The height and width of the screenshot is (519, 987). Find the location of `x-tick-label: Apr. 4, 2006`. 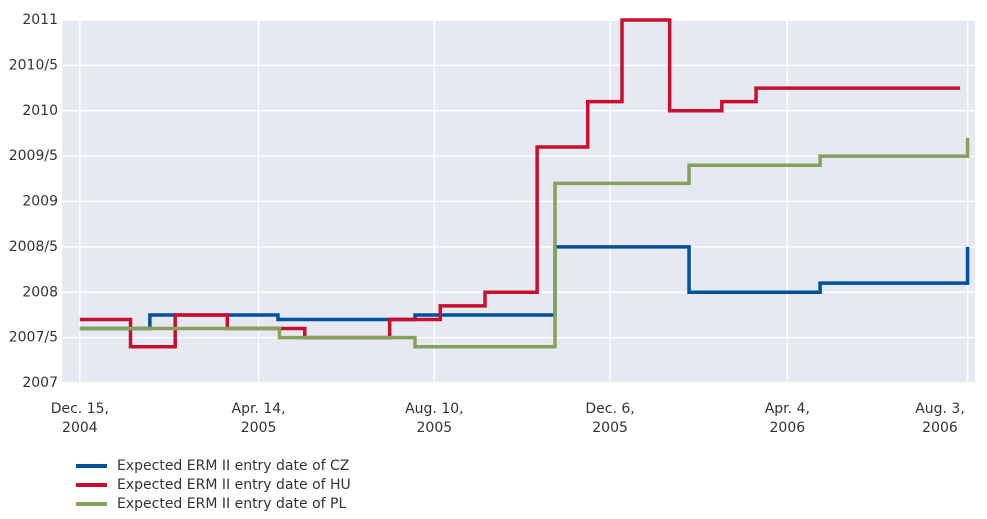

x-tick-label: Apr. 4, 2006 is located at coordinates (787, 418).